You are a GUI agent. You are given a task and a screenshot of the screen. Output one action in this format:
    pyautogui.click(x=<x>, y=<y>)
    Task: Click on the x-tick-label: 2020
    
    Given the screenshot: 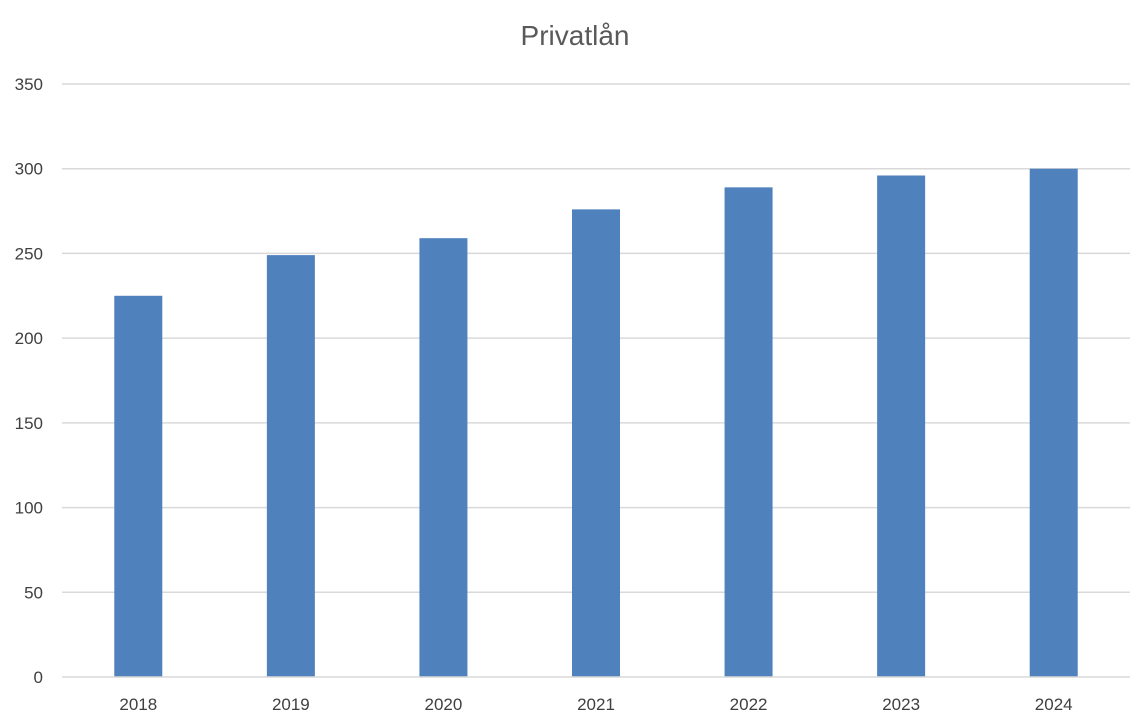 What is the action you would take?
    pyautogui.click(x=444, y=704)
    